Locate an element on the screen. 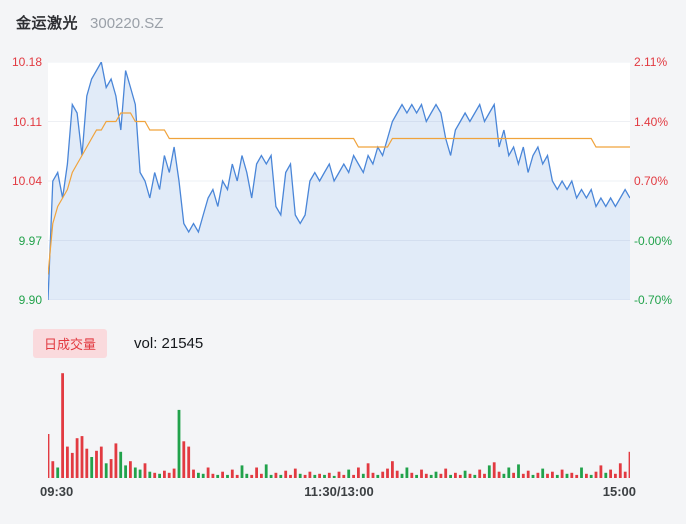  y-axis-label-price-1: 10.11 is located at coordinates (27, 121).